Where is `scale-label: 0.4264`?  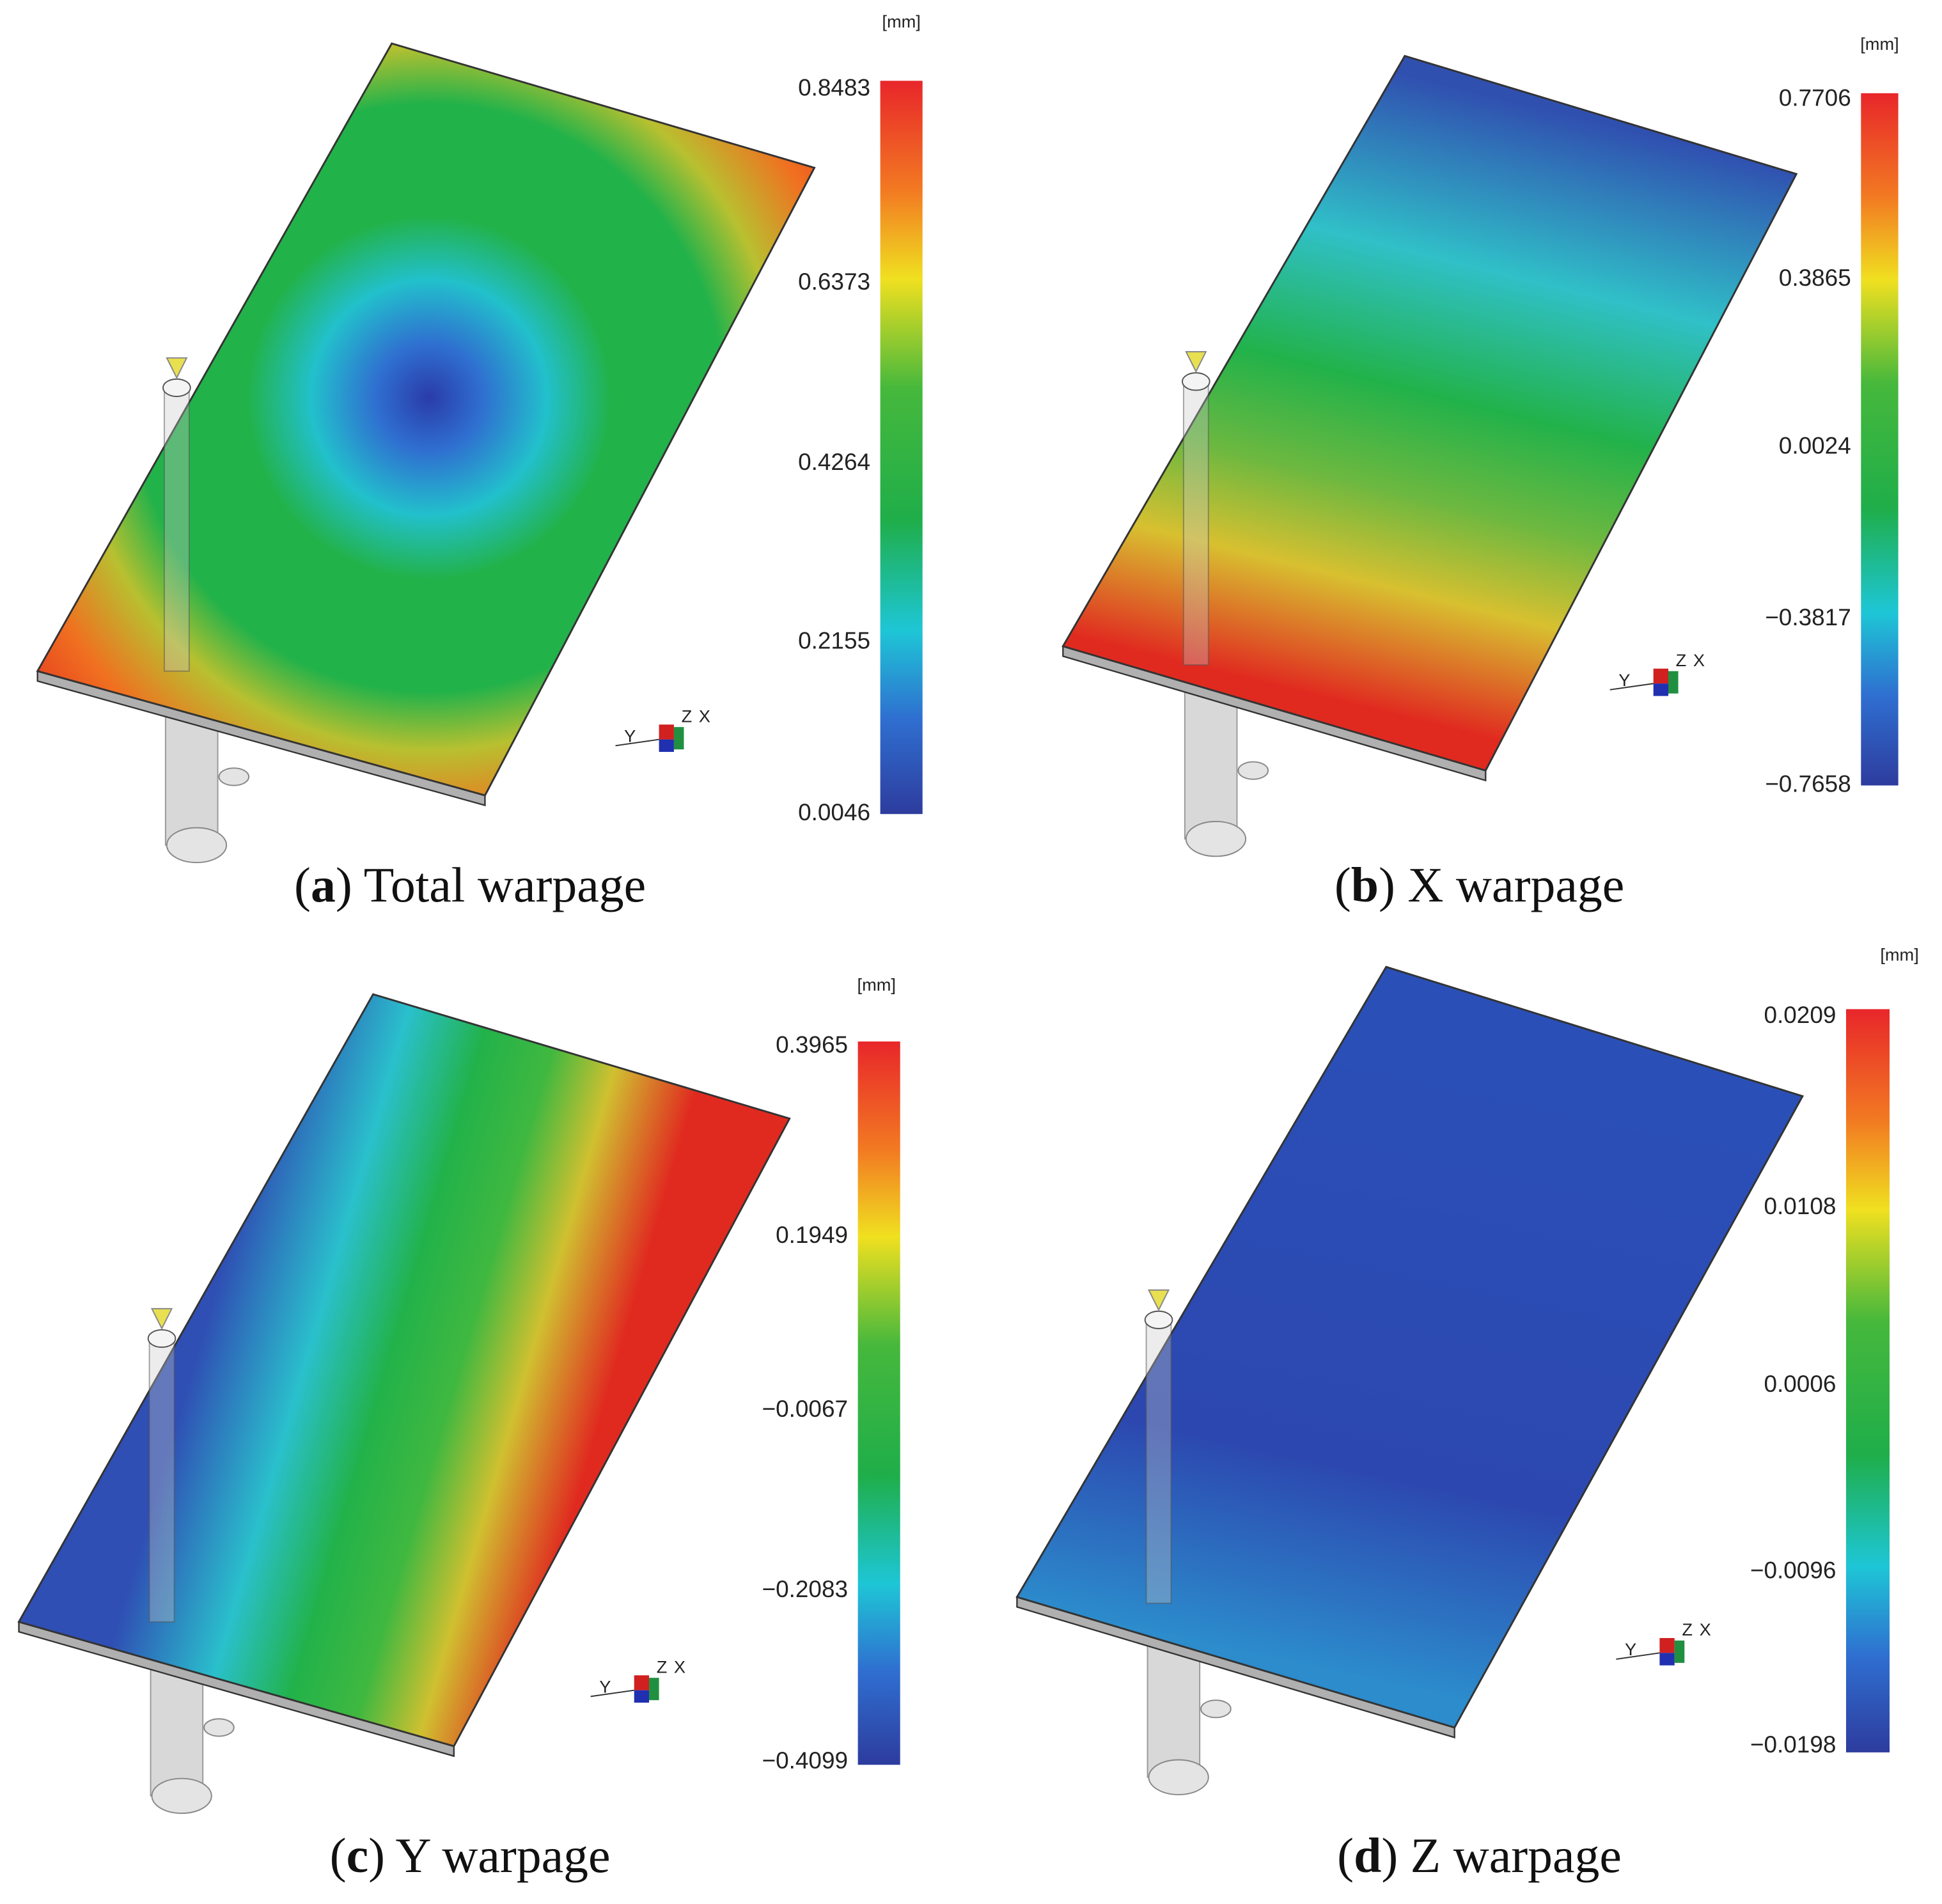 scale-label: 0.4264 is located at coordinates (834, 462).